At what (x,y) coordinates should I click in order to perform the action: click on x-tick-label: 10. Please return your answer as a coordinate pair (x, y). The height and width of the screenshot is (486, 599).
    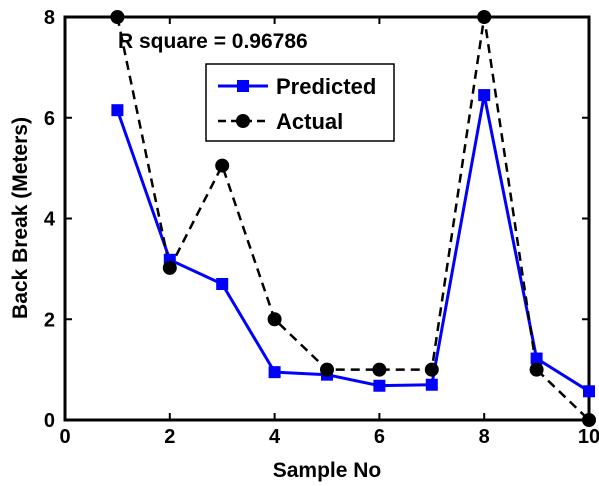
    Looking at the image, I should click on (588, 437).